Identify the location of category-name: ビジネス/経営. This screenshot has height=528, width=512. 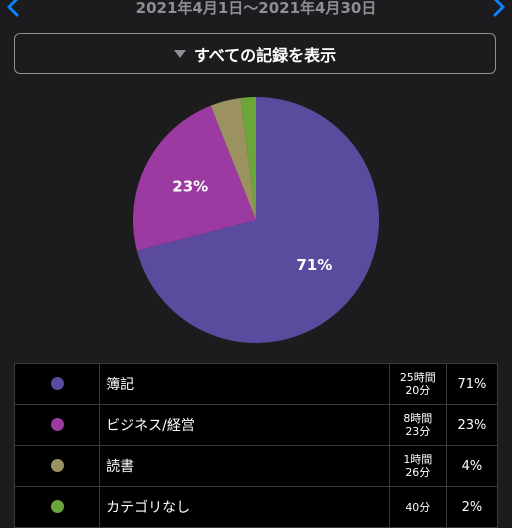
(244, 425).